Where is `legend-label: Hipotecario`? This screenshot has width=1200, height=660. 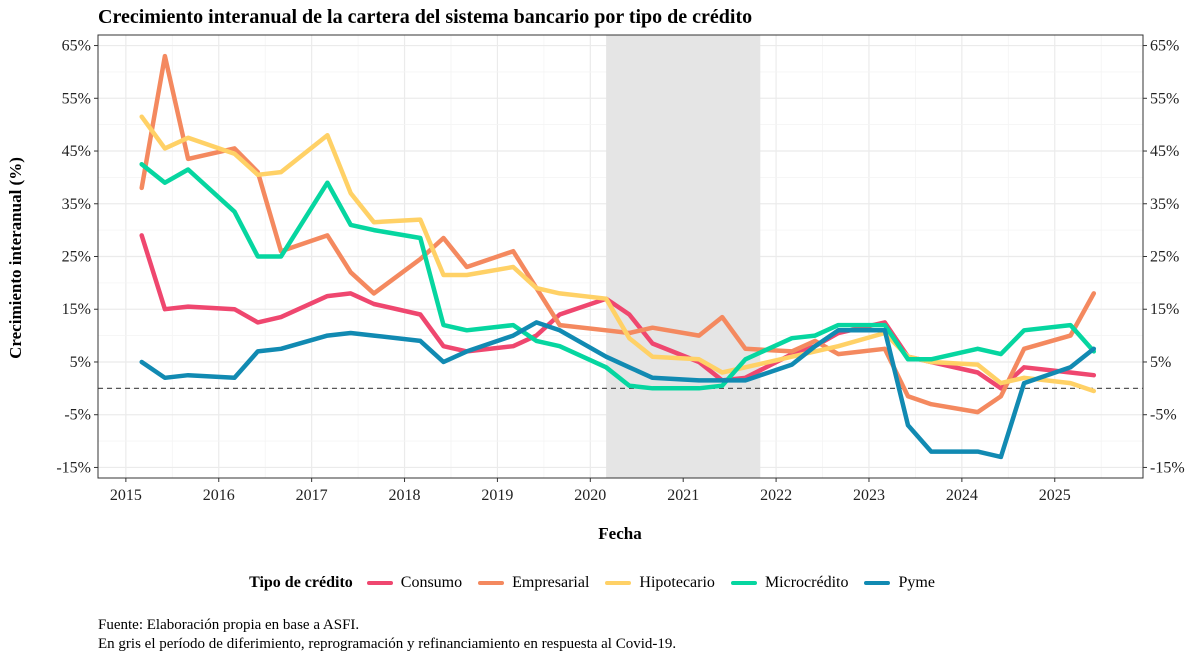 legend-label: Hipotecario is located at coordinates (677, 582).